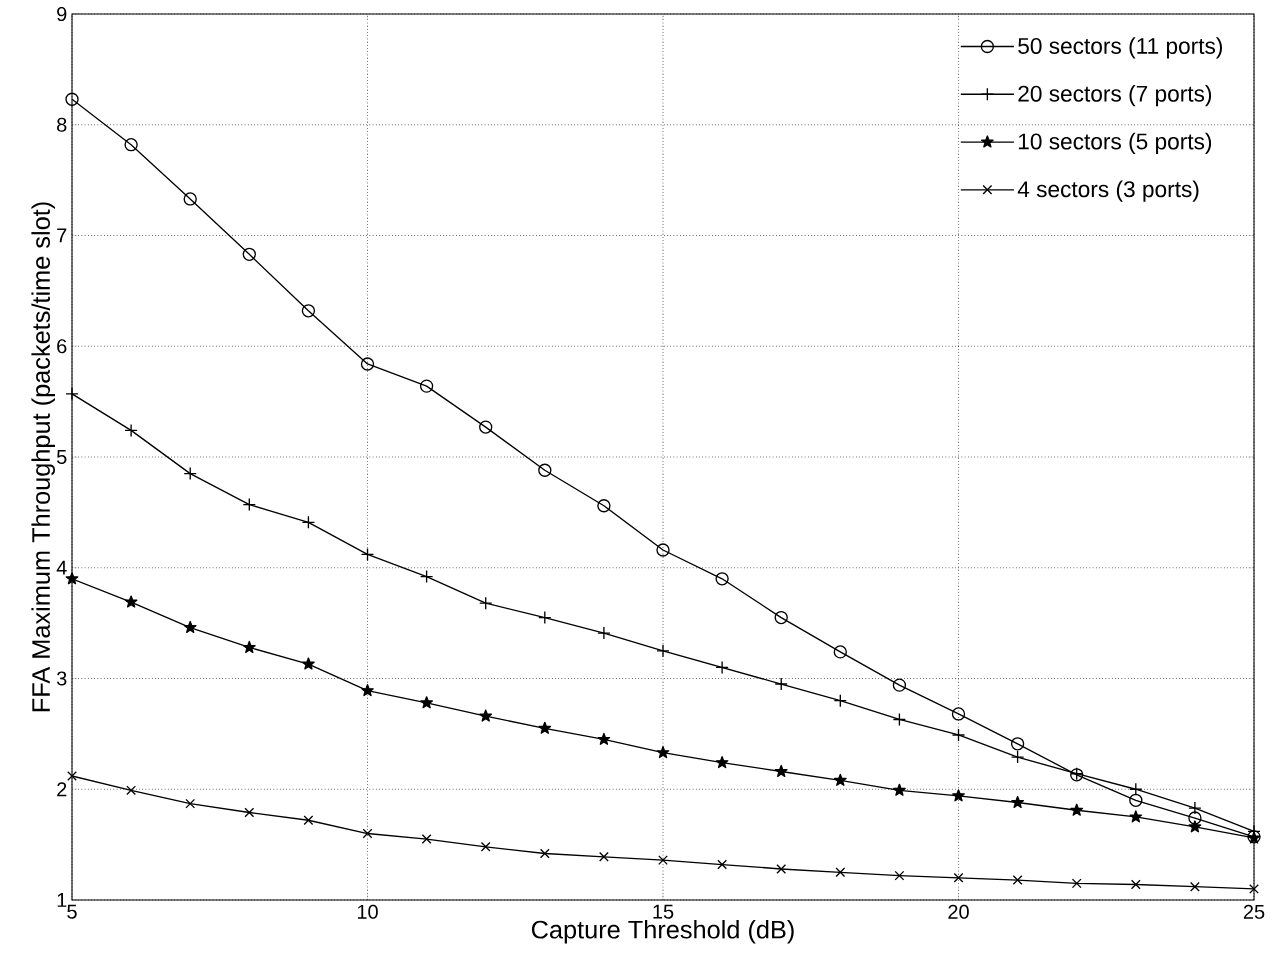 The image size is (1284, 980). Describe the element at coordinates (367, 911) in the screenshot. I see `x-tick-label: 10` at that location.